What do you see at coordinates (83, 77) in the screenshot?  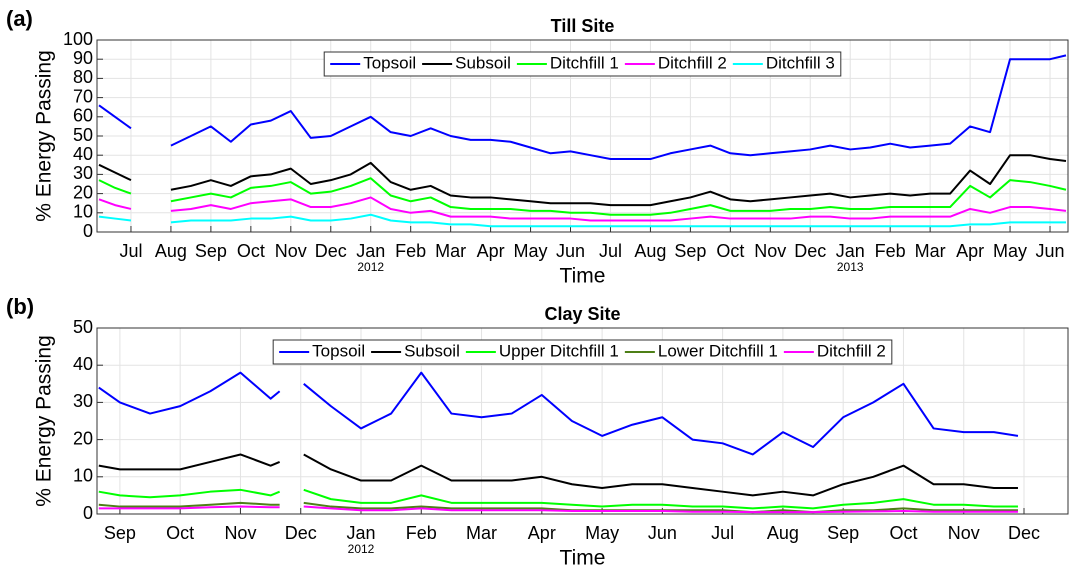 I see `y-tick-label: 80` at bounding box center [83, 77].